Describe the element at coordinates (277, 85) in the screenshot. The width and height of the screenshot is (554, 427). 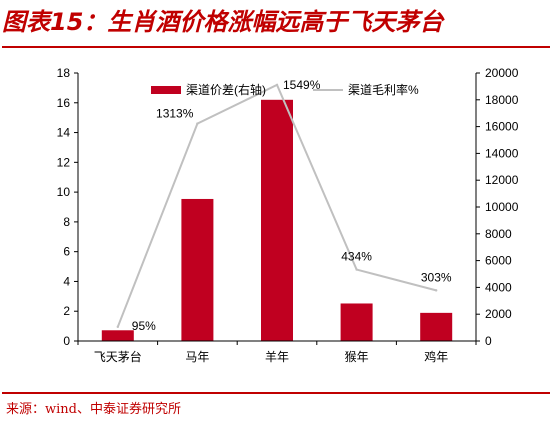
I see `line-point-羊年` at that location.